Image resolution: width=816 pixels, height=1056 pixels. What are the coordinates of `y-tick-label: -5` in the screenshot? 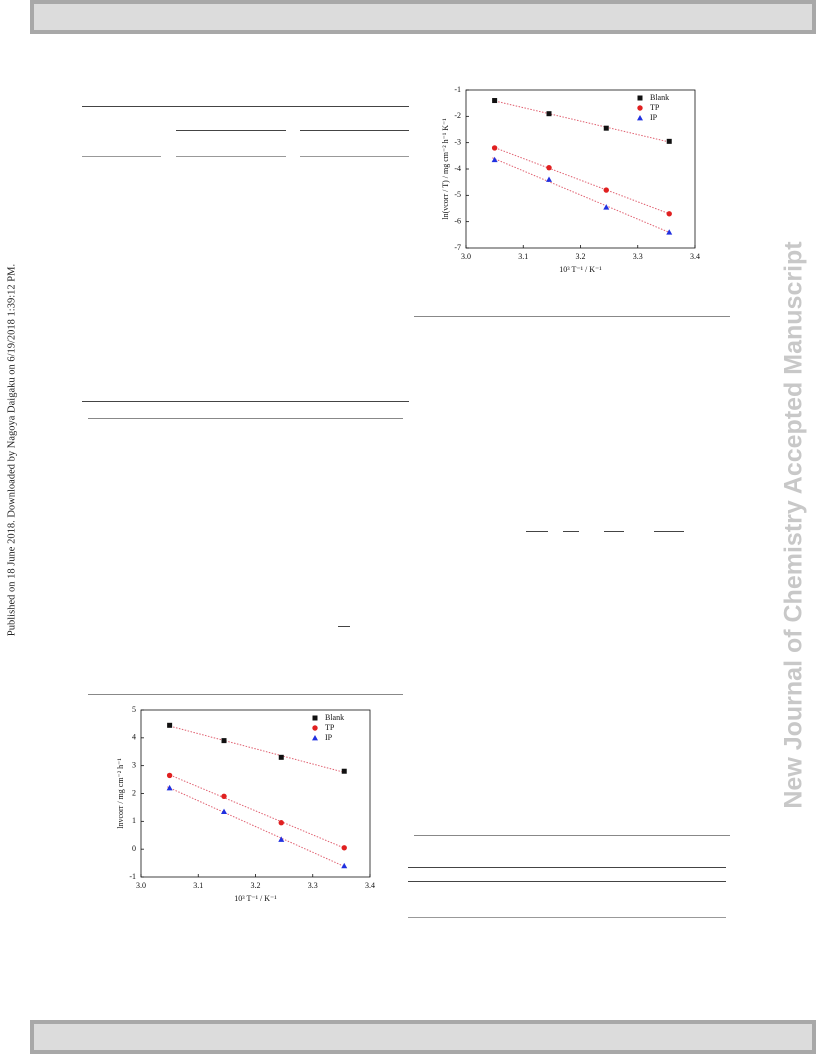 It's located at (457, 194).